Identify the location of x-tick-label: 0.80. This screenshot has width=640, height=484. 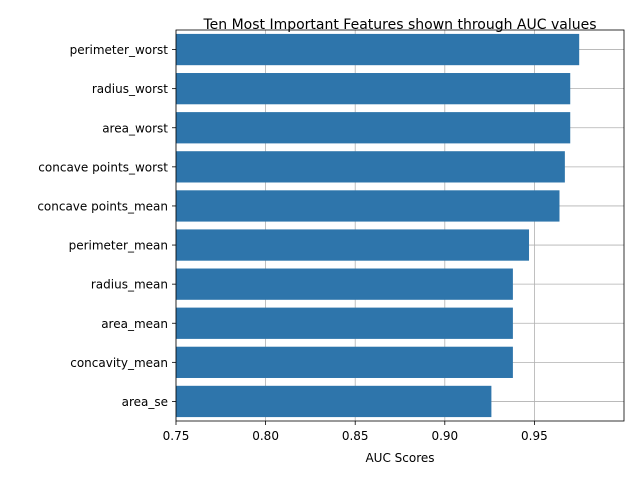
(265, 436).